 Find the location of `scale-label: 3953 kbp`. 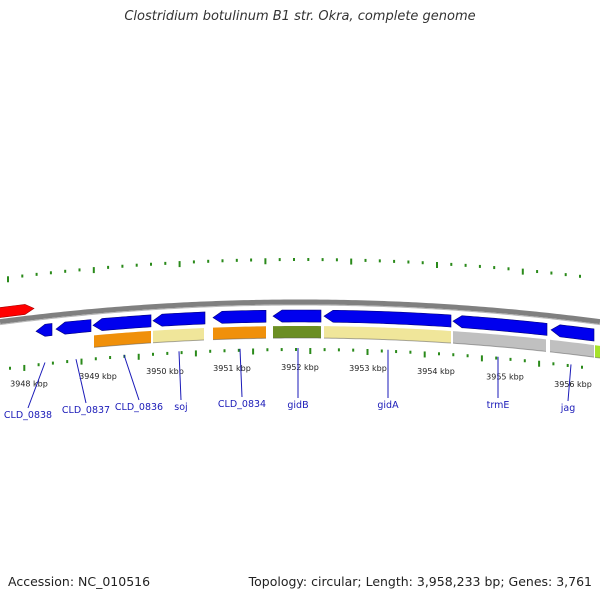

scale-label: 3953 kbp is located at coordinates (368, 368).